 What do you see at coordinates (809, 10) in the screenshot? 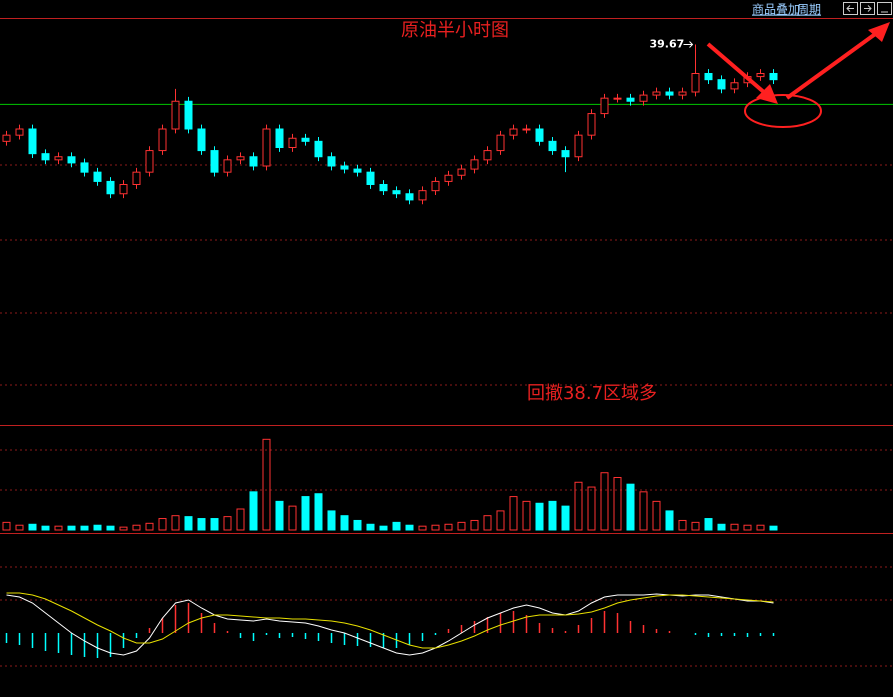
I see `toolbar-item: 周期` at bounding box center [809, 10].